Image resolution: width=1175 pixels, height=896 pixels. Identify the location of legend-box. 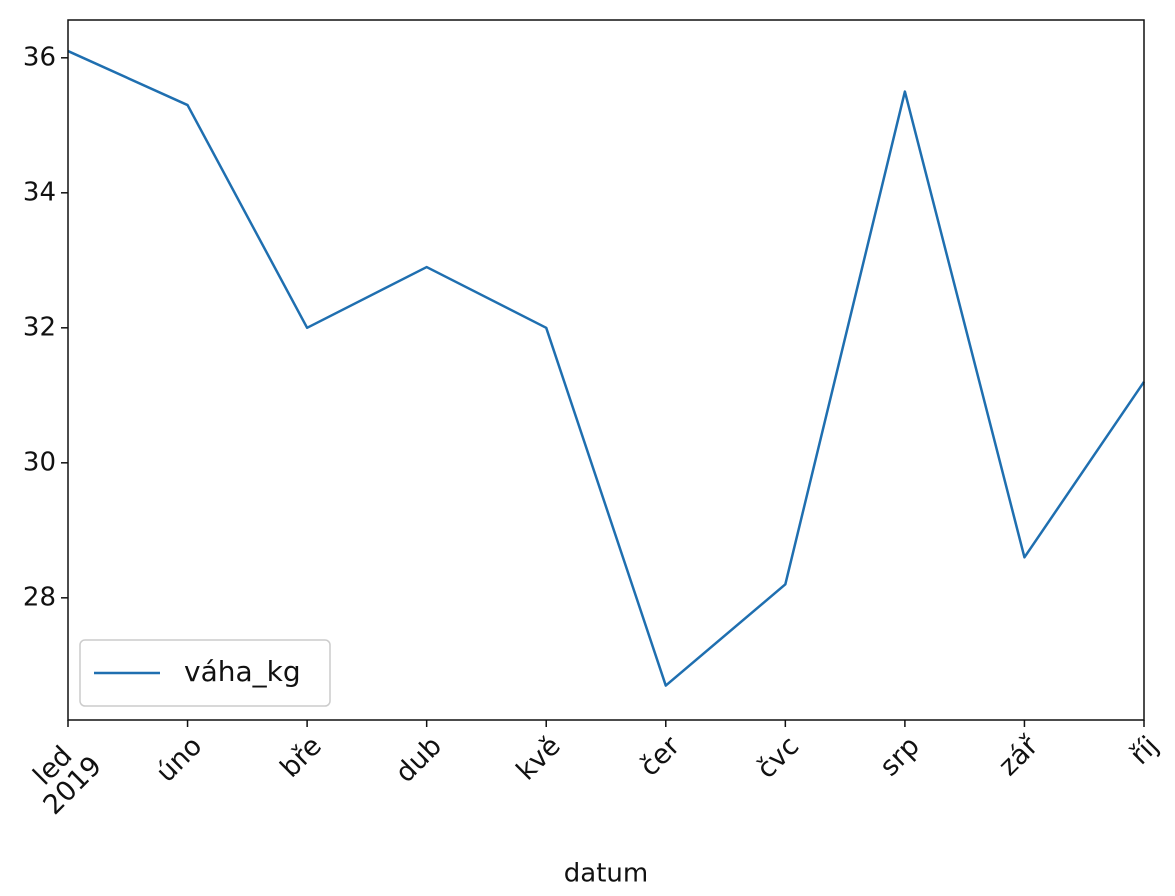
(205, 673).